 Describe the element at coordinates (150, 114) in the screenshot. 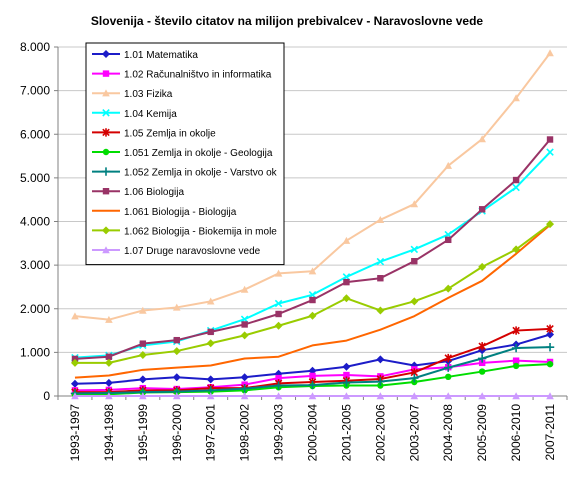

I see `legend-label: 1.04 Kemija` at that location.